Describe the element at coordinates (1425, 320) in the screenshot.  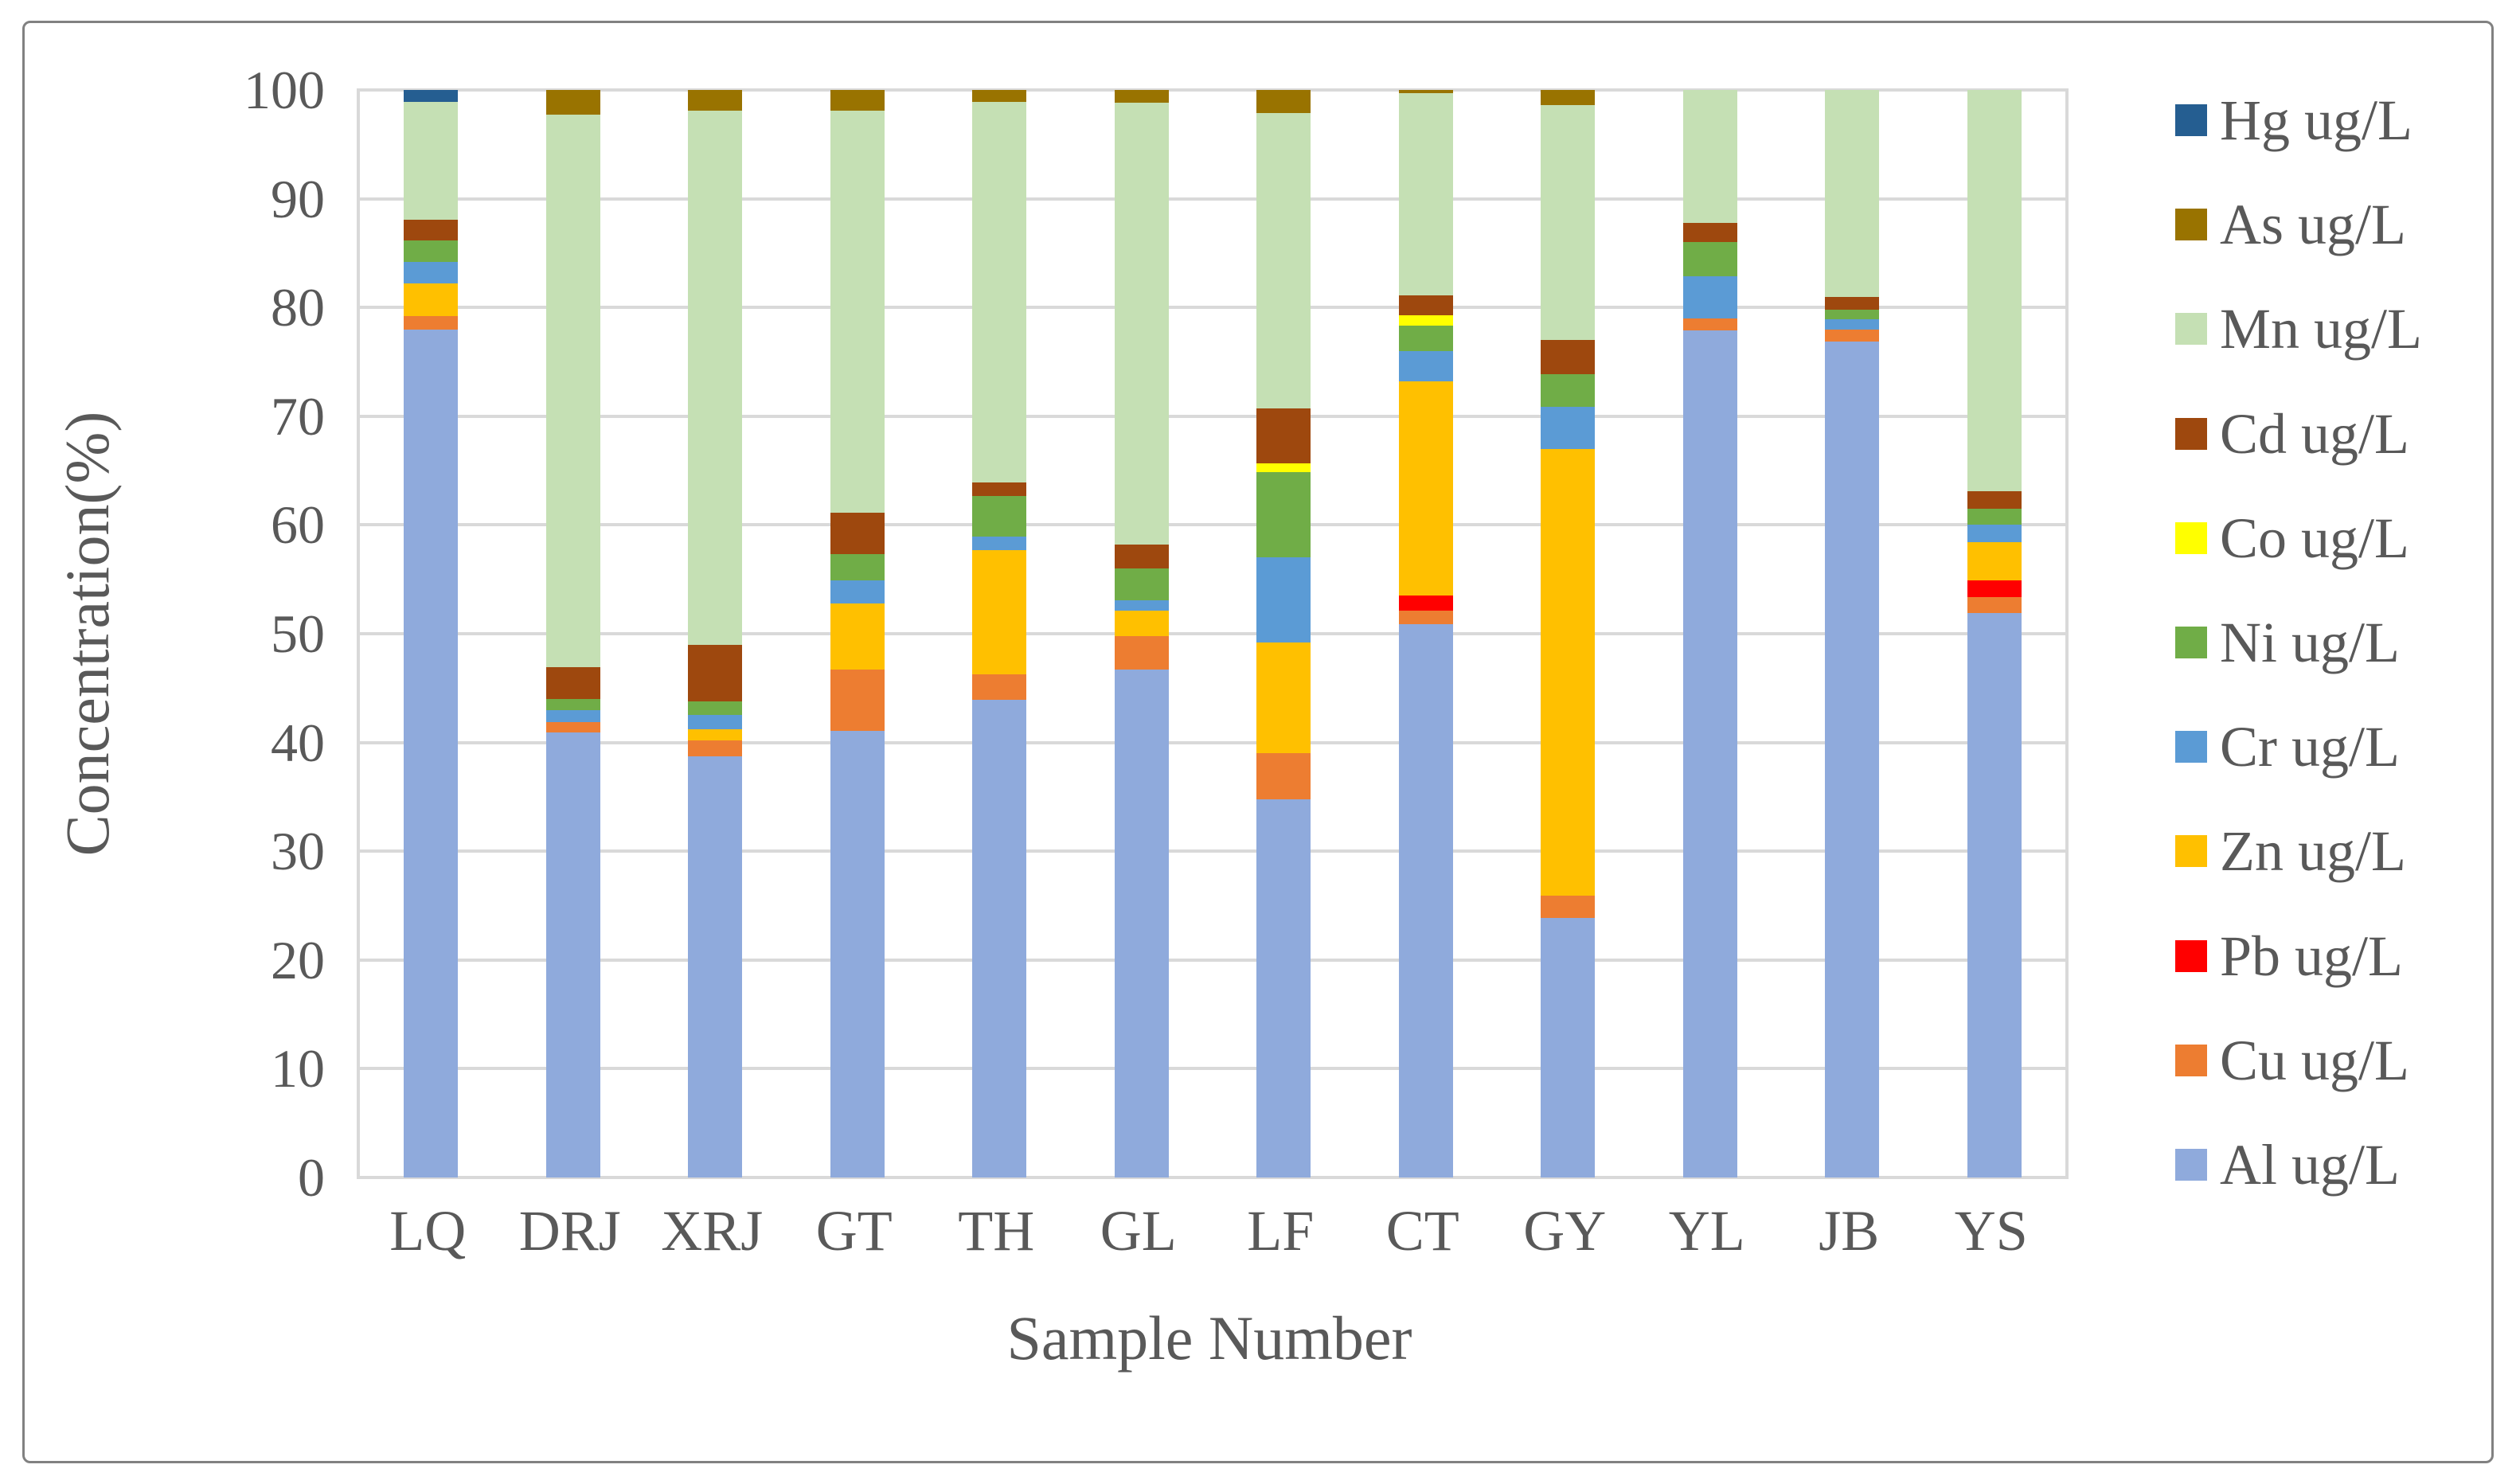
I see `bar-segment-CT-Co` at that location.